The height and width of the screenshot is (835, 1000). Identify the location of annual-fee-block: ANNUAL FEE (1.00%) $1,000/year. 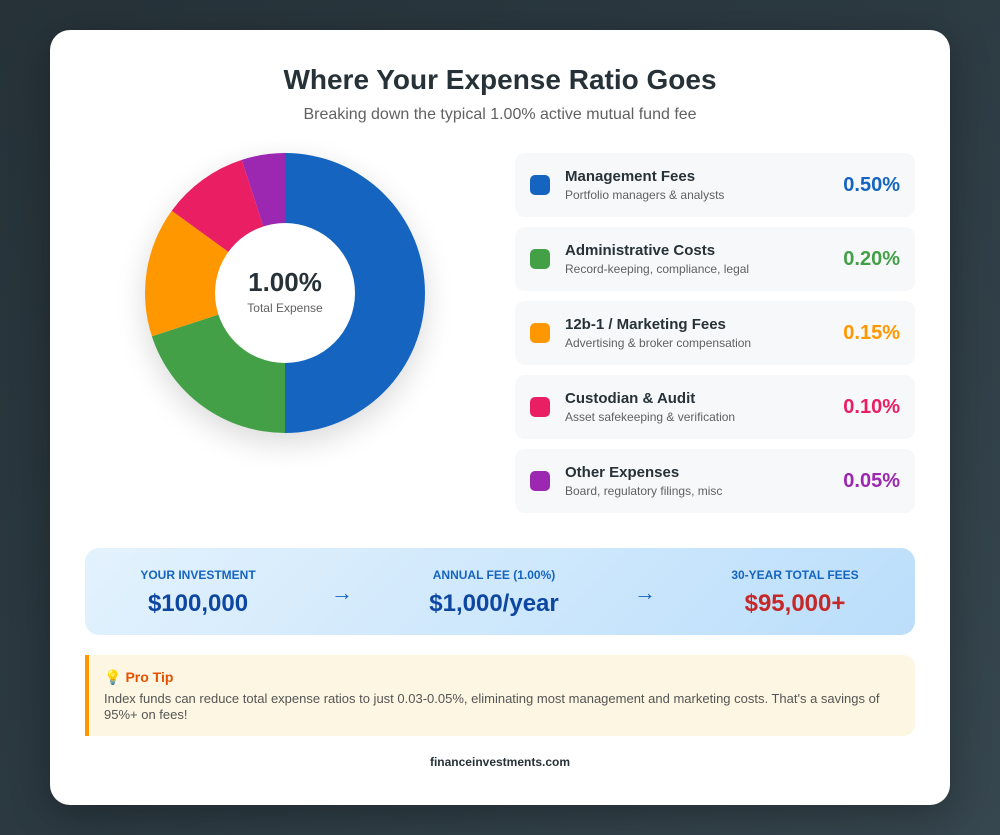
(494, 593).